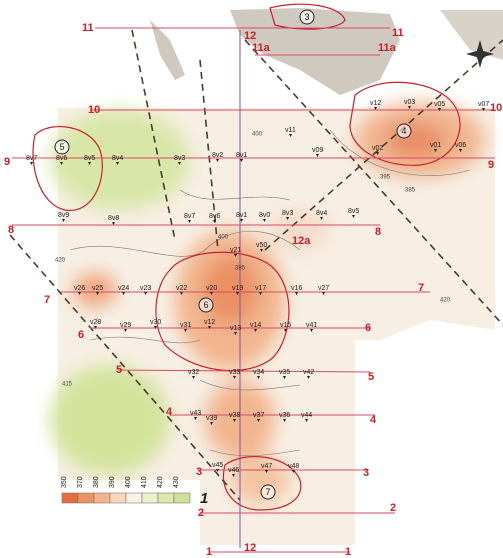 The image size is (503, 558). Describe the element at coordinates (209, 552) in the screenshot. I see `profile-label: 1` at that location.